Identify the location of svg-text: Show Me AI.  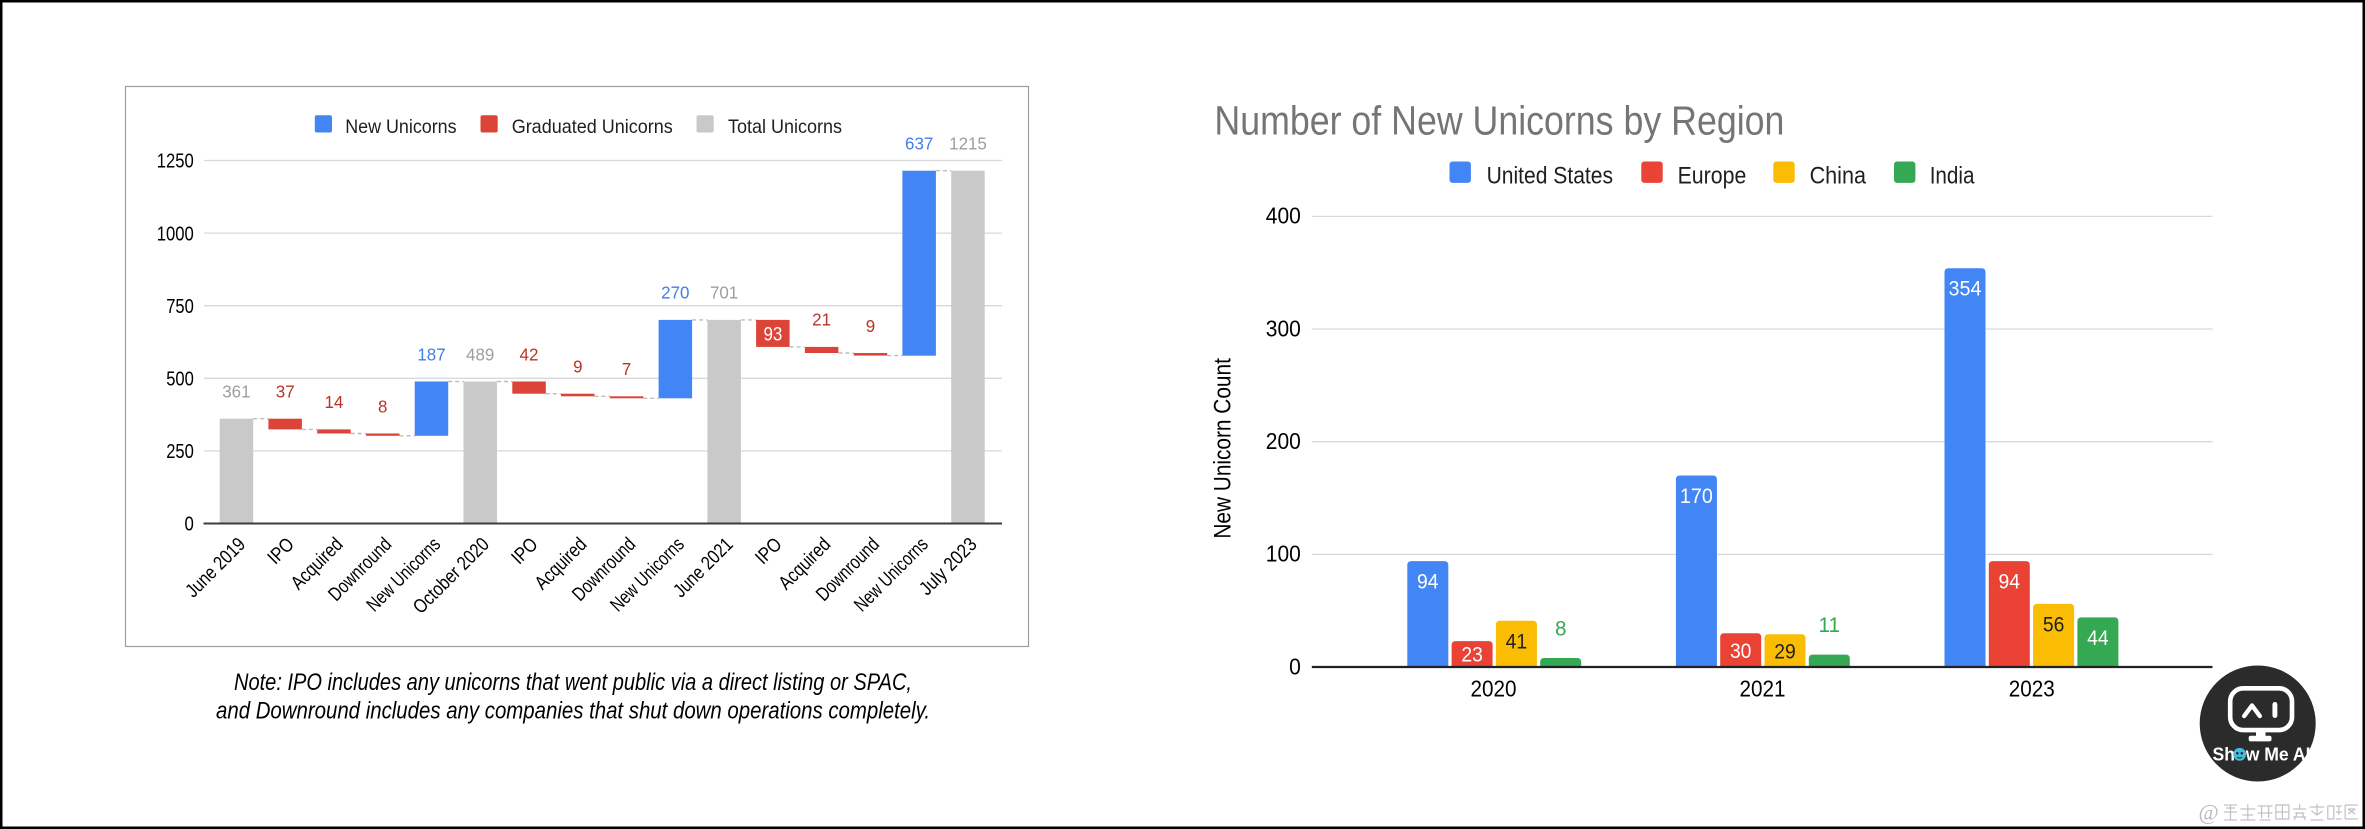
(2262, 754).